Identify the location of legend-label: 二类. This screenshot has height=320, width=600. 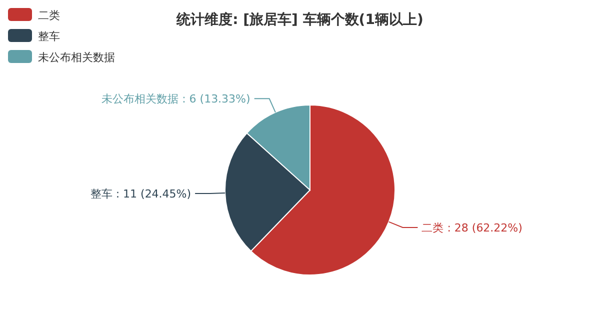
(49, 15).